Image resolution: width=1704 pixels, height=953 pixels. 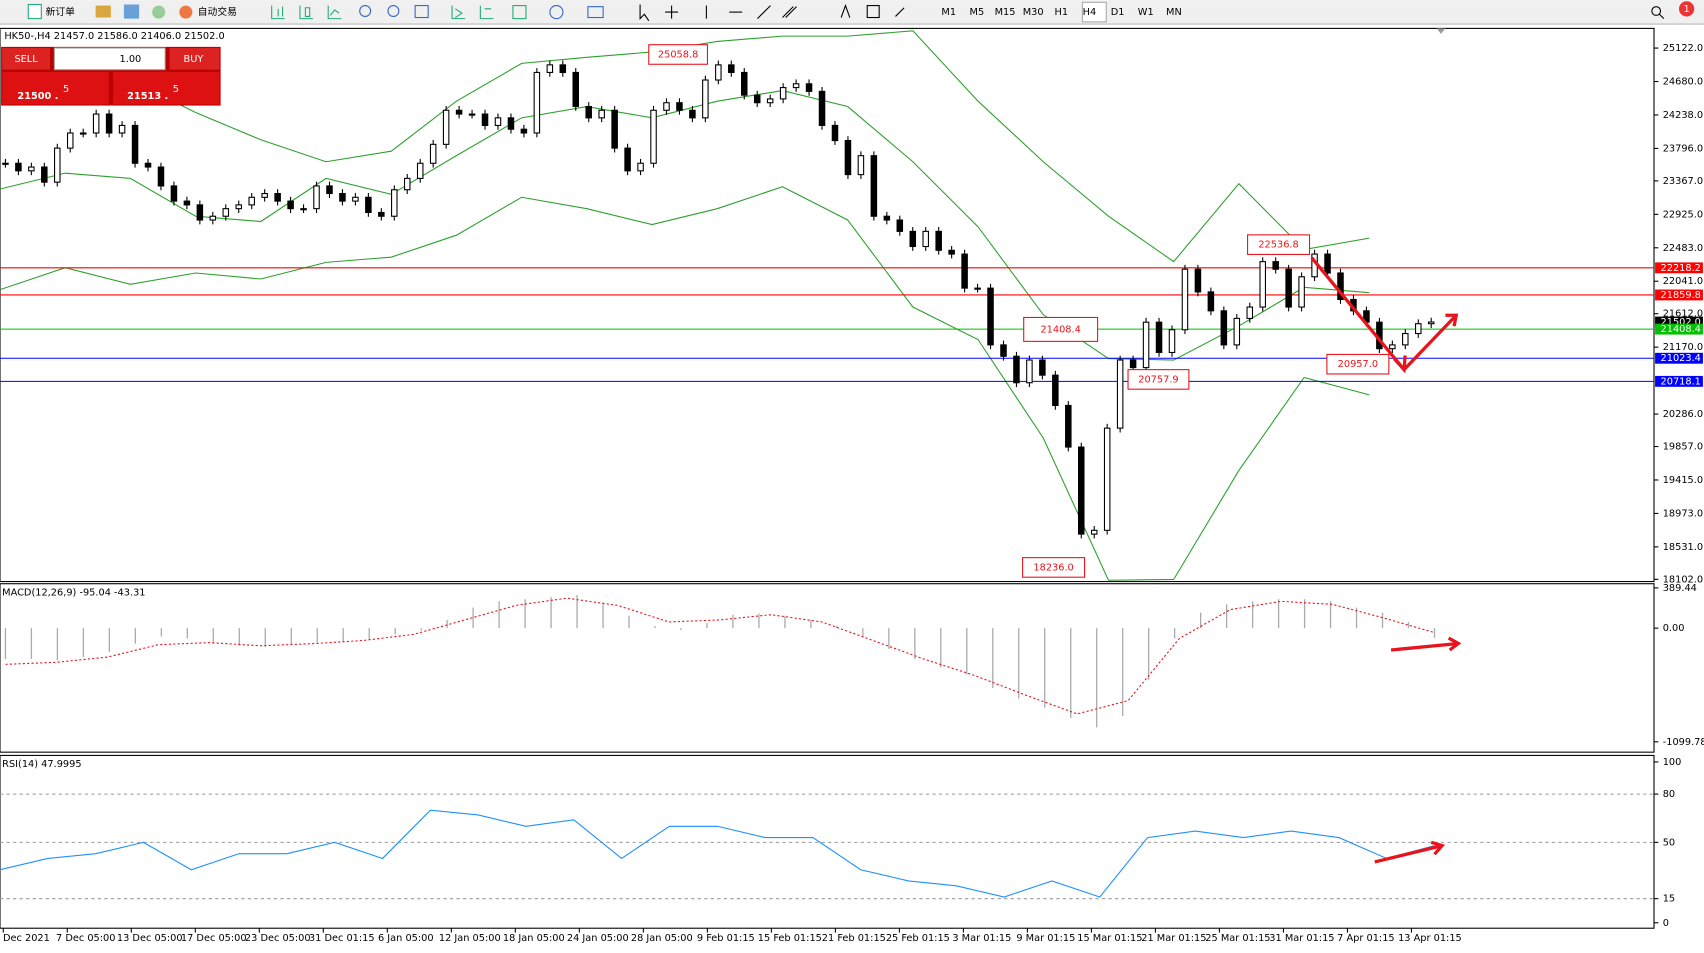 What do you see at coordinates (1687, 9) in the screenshot?
I see `notification-badge` at bounding box center [1687, 9].